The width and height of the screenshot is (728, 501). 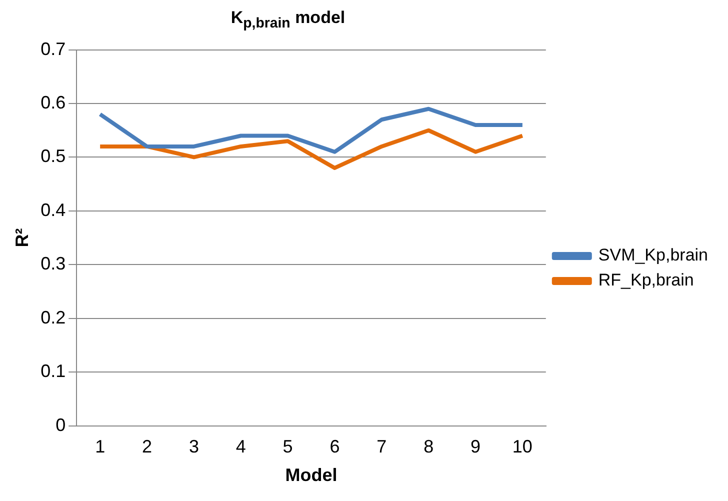 What do you see at coordinates (53, 48) in the screenshot?
I see `y-tick-label: 0.7` at bounding box center [53, 48].